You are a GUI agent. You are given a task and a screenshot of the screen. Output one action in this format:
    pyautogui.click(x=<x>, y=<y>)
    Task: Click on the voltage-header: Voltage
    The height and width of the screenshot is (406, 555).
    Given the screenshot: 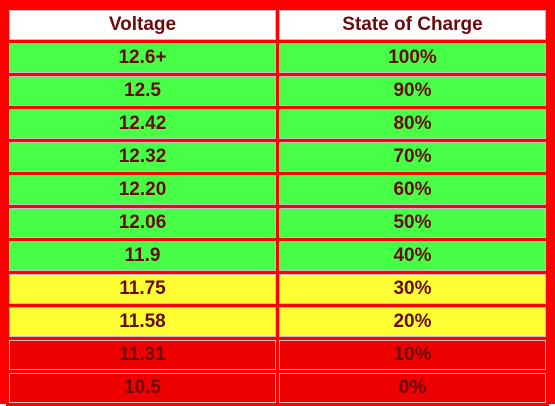 What is the action you would take?
    pyautogui.click(x=142, y=25)
    